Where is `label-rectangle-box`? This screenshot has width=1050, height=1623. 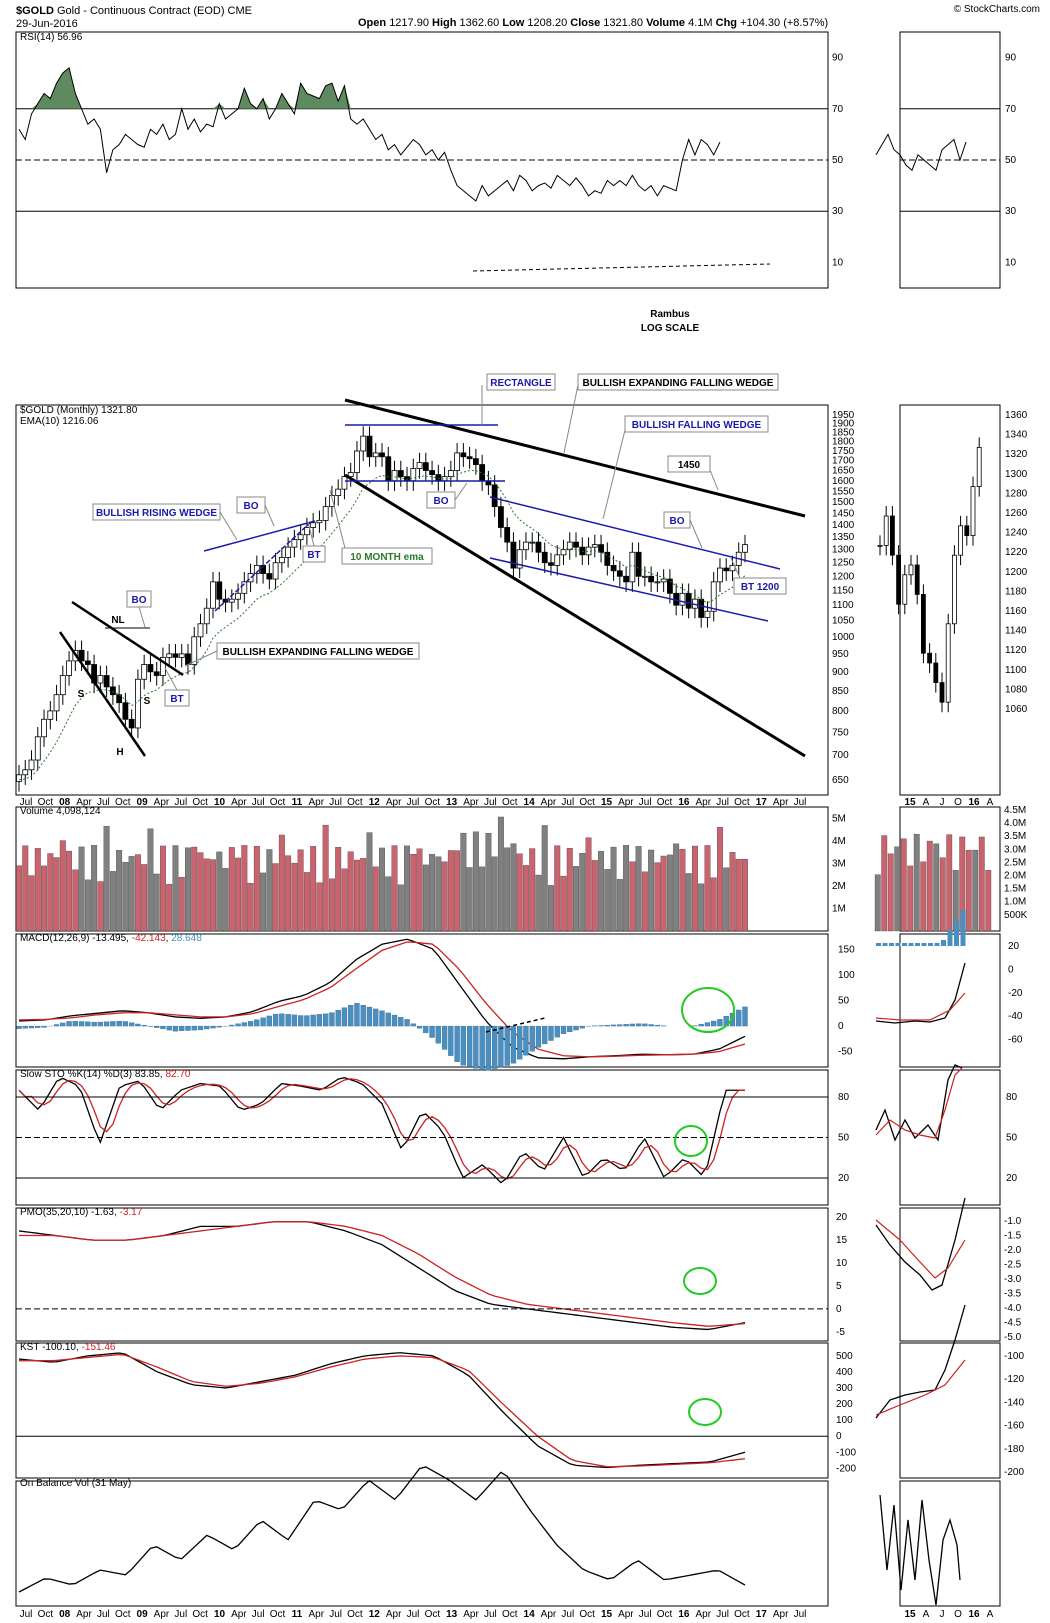
label-rectangle-box is located at coordinates (521, 382).